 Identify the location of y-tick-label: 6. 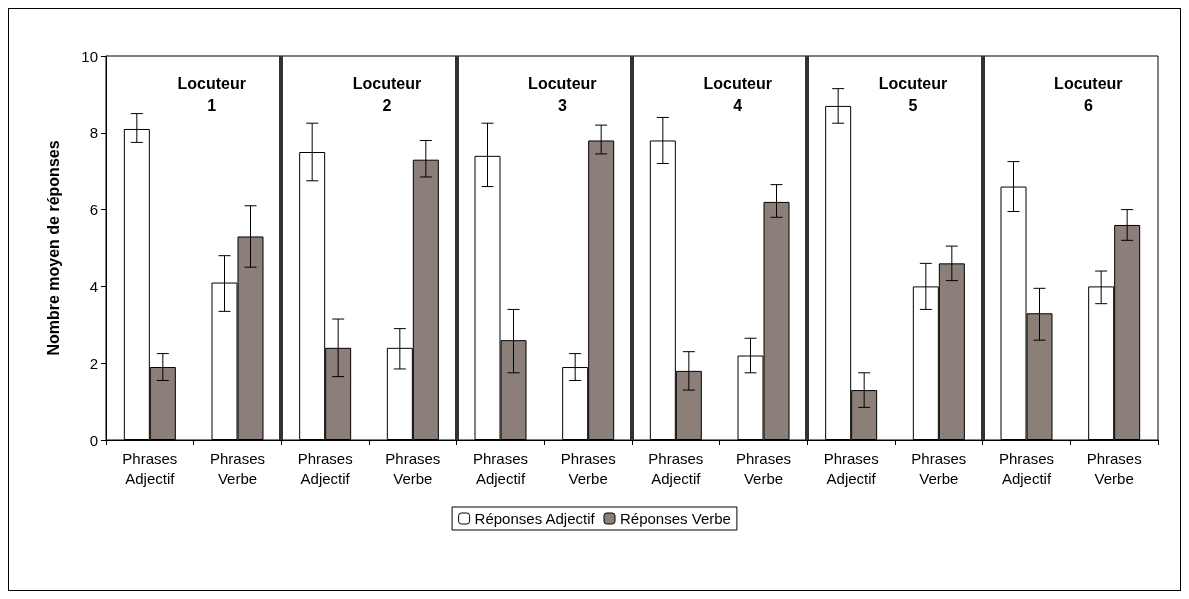
(93, 210).